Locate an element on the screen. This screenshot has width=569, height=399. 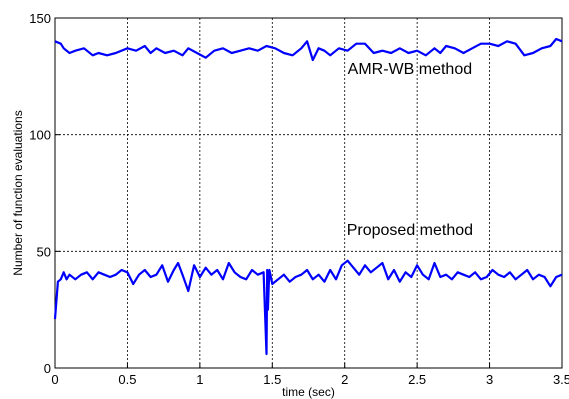
annotation-label: AMR-WB method is located at coordinates (410, 69).